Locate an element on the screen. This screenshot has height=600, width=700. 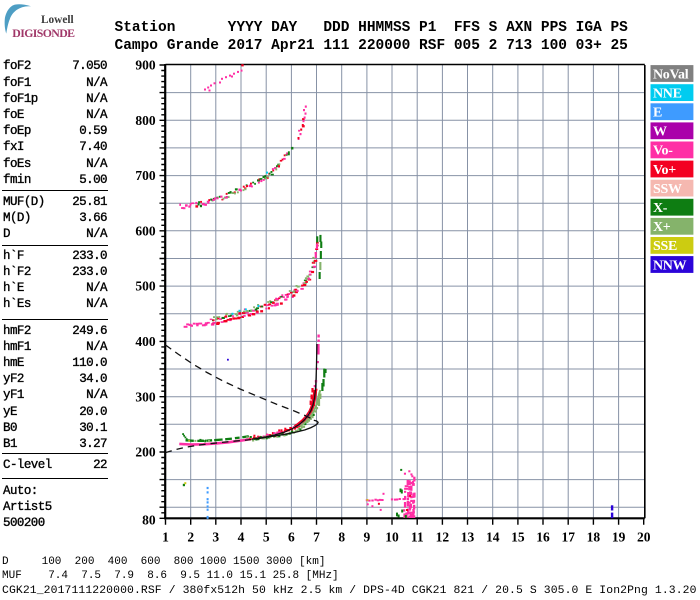
svg-text: 500 is located at coordinates (145, 286).